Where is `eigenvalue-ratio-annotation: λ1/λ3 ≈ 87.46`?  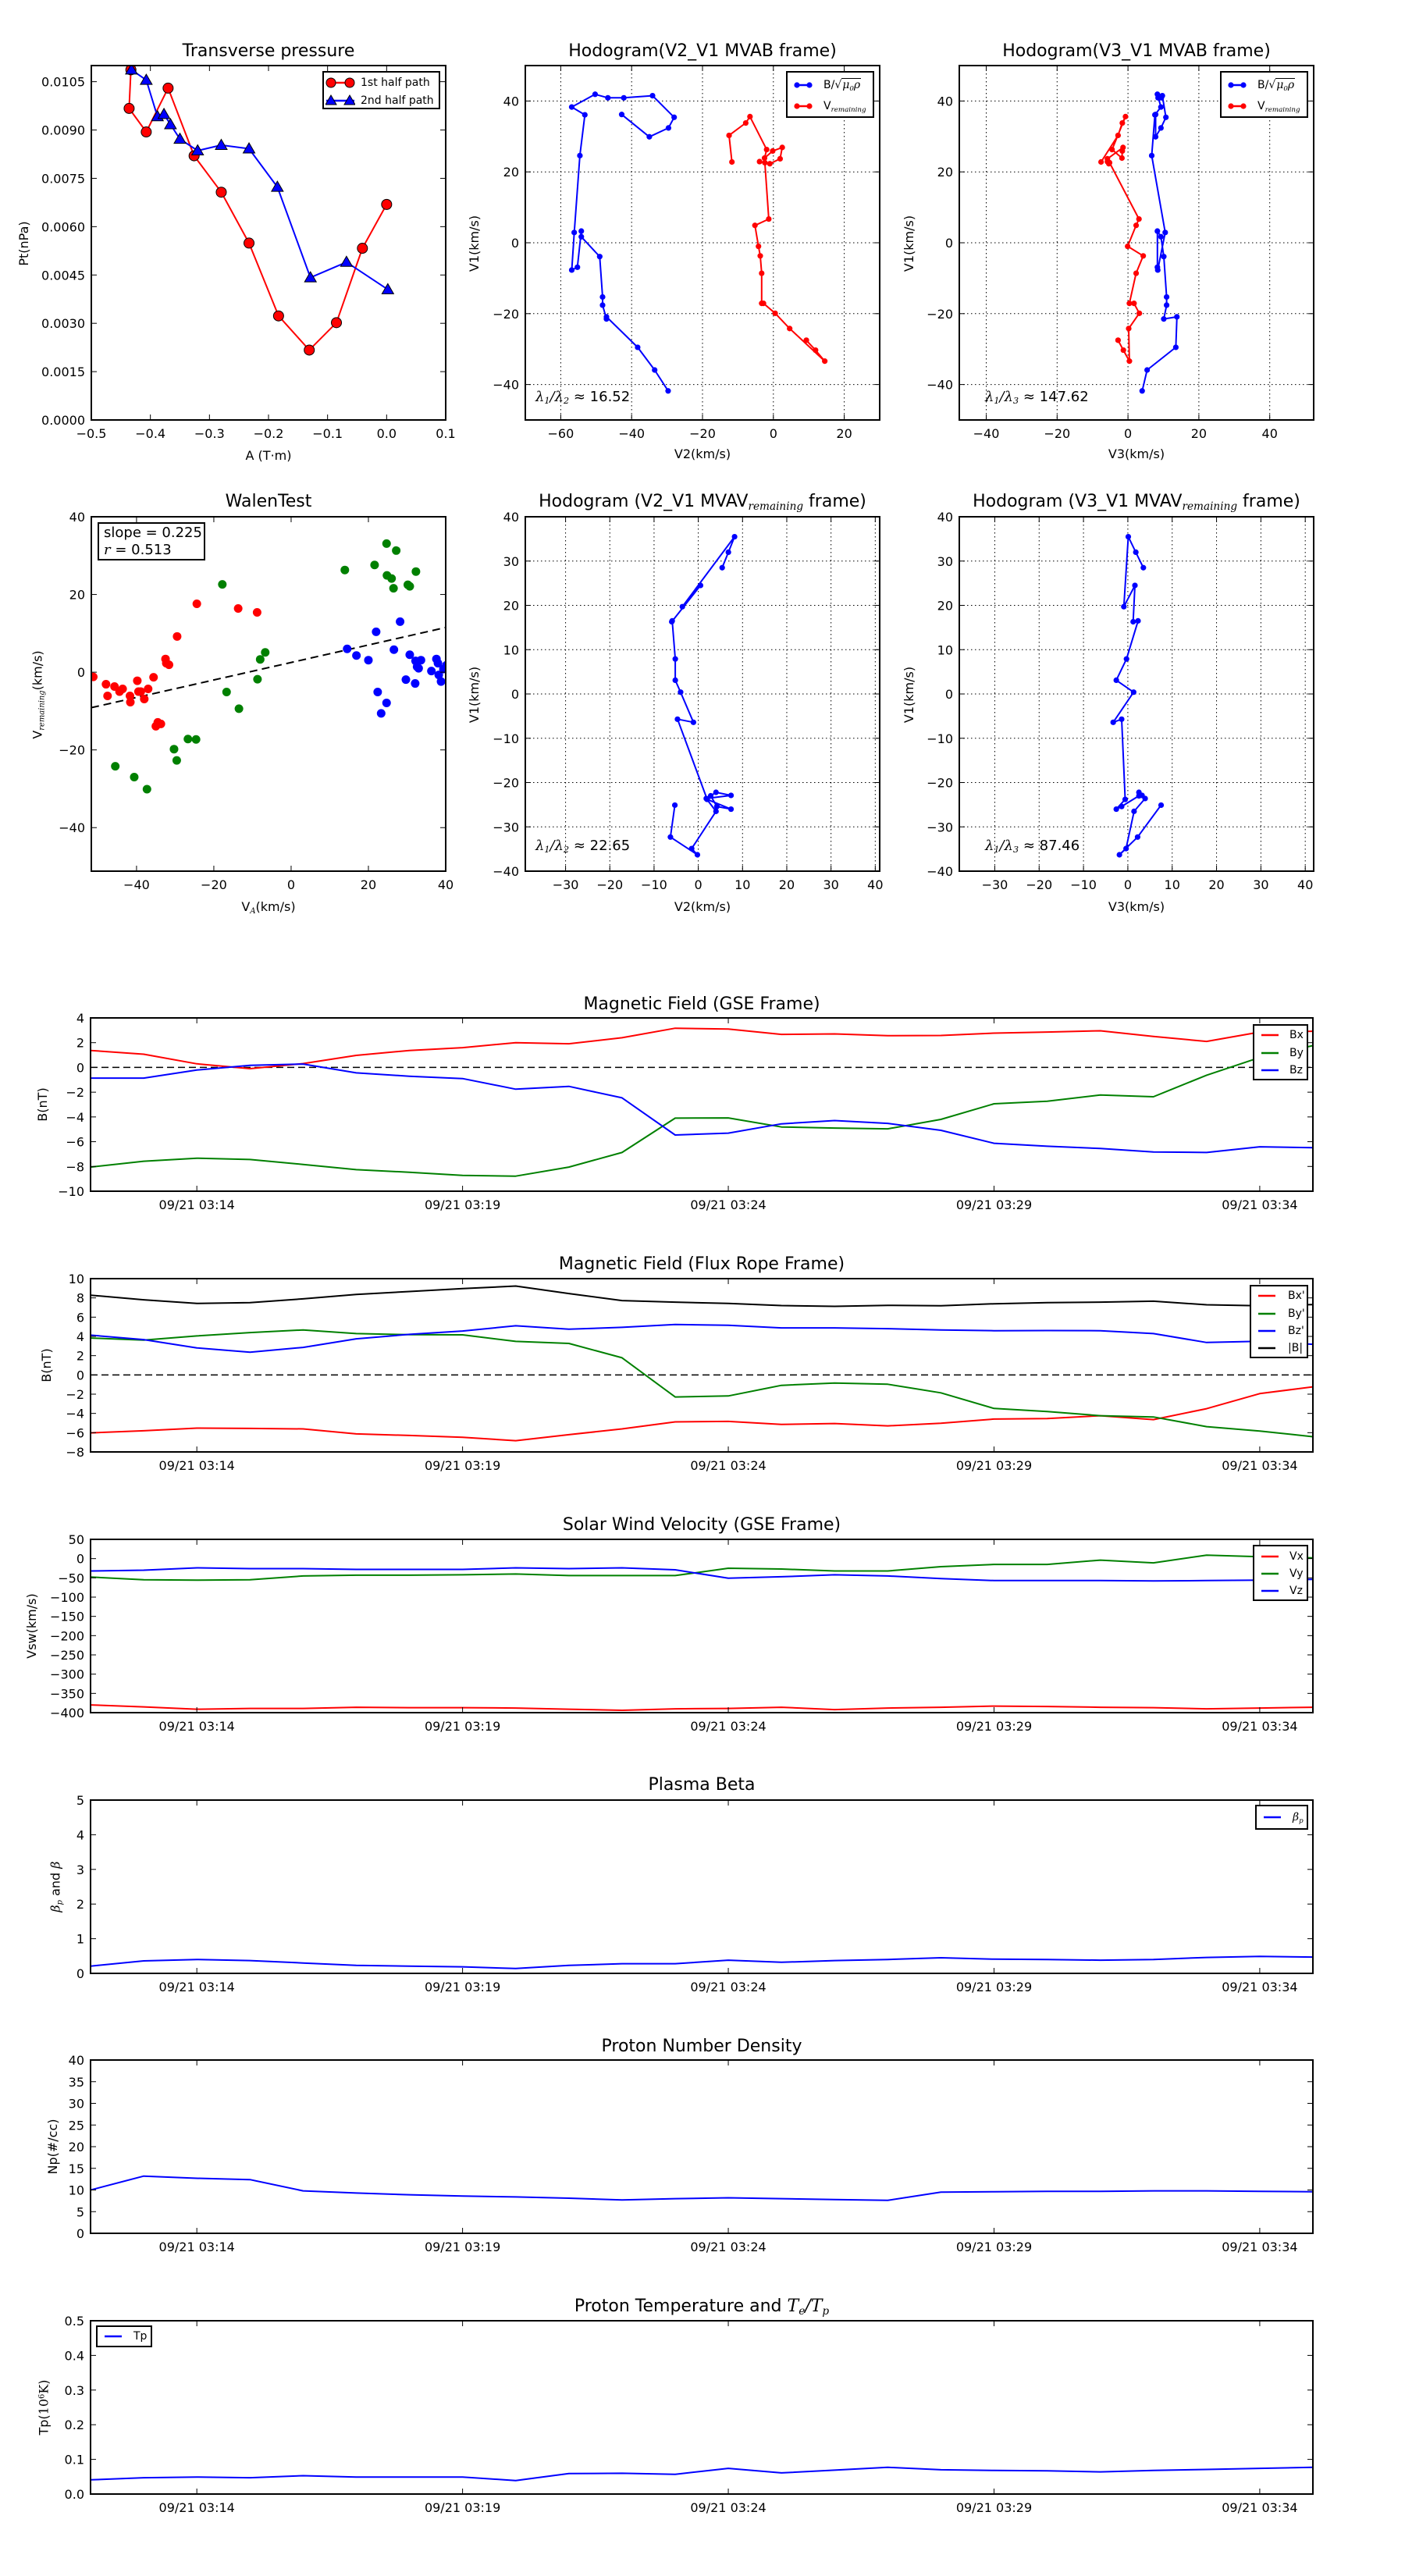 eigenvalue-ratio-annotation: λ1/λ3 ≈ 87.46 is located at coordinates (1032, 847).